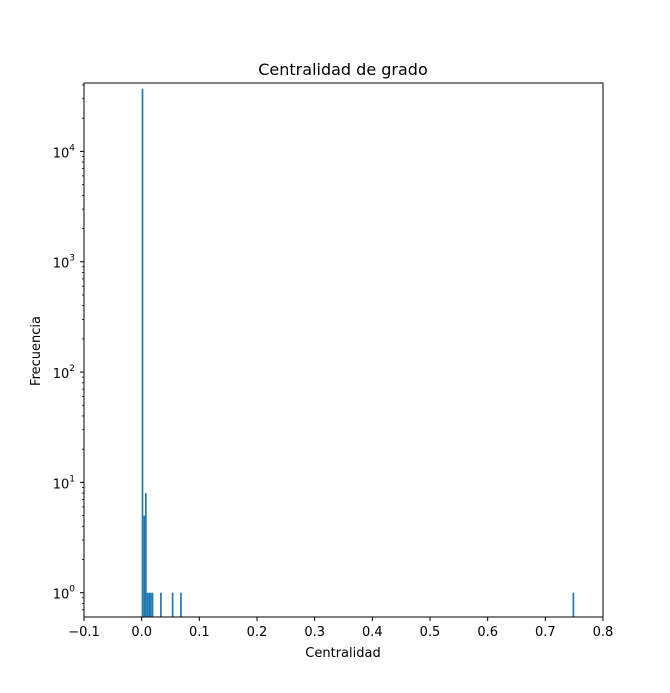  What do you see at coordinates (84, 632) in the screenshot?
I see `x-tick-label: −0.1` at bounding box center [84, 632].